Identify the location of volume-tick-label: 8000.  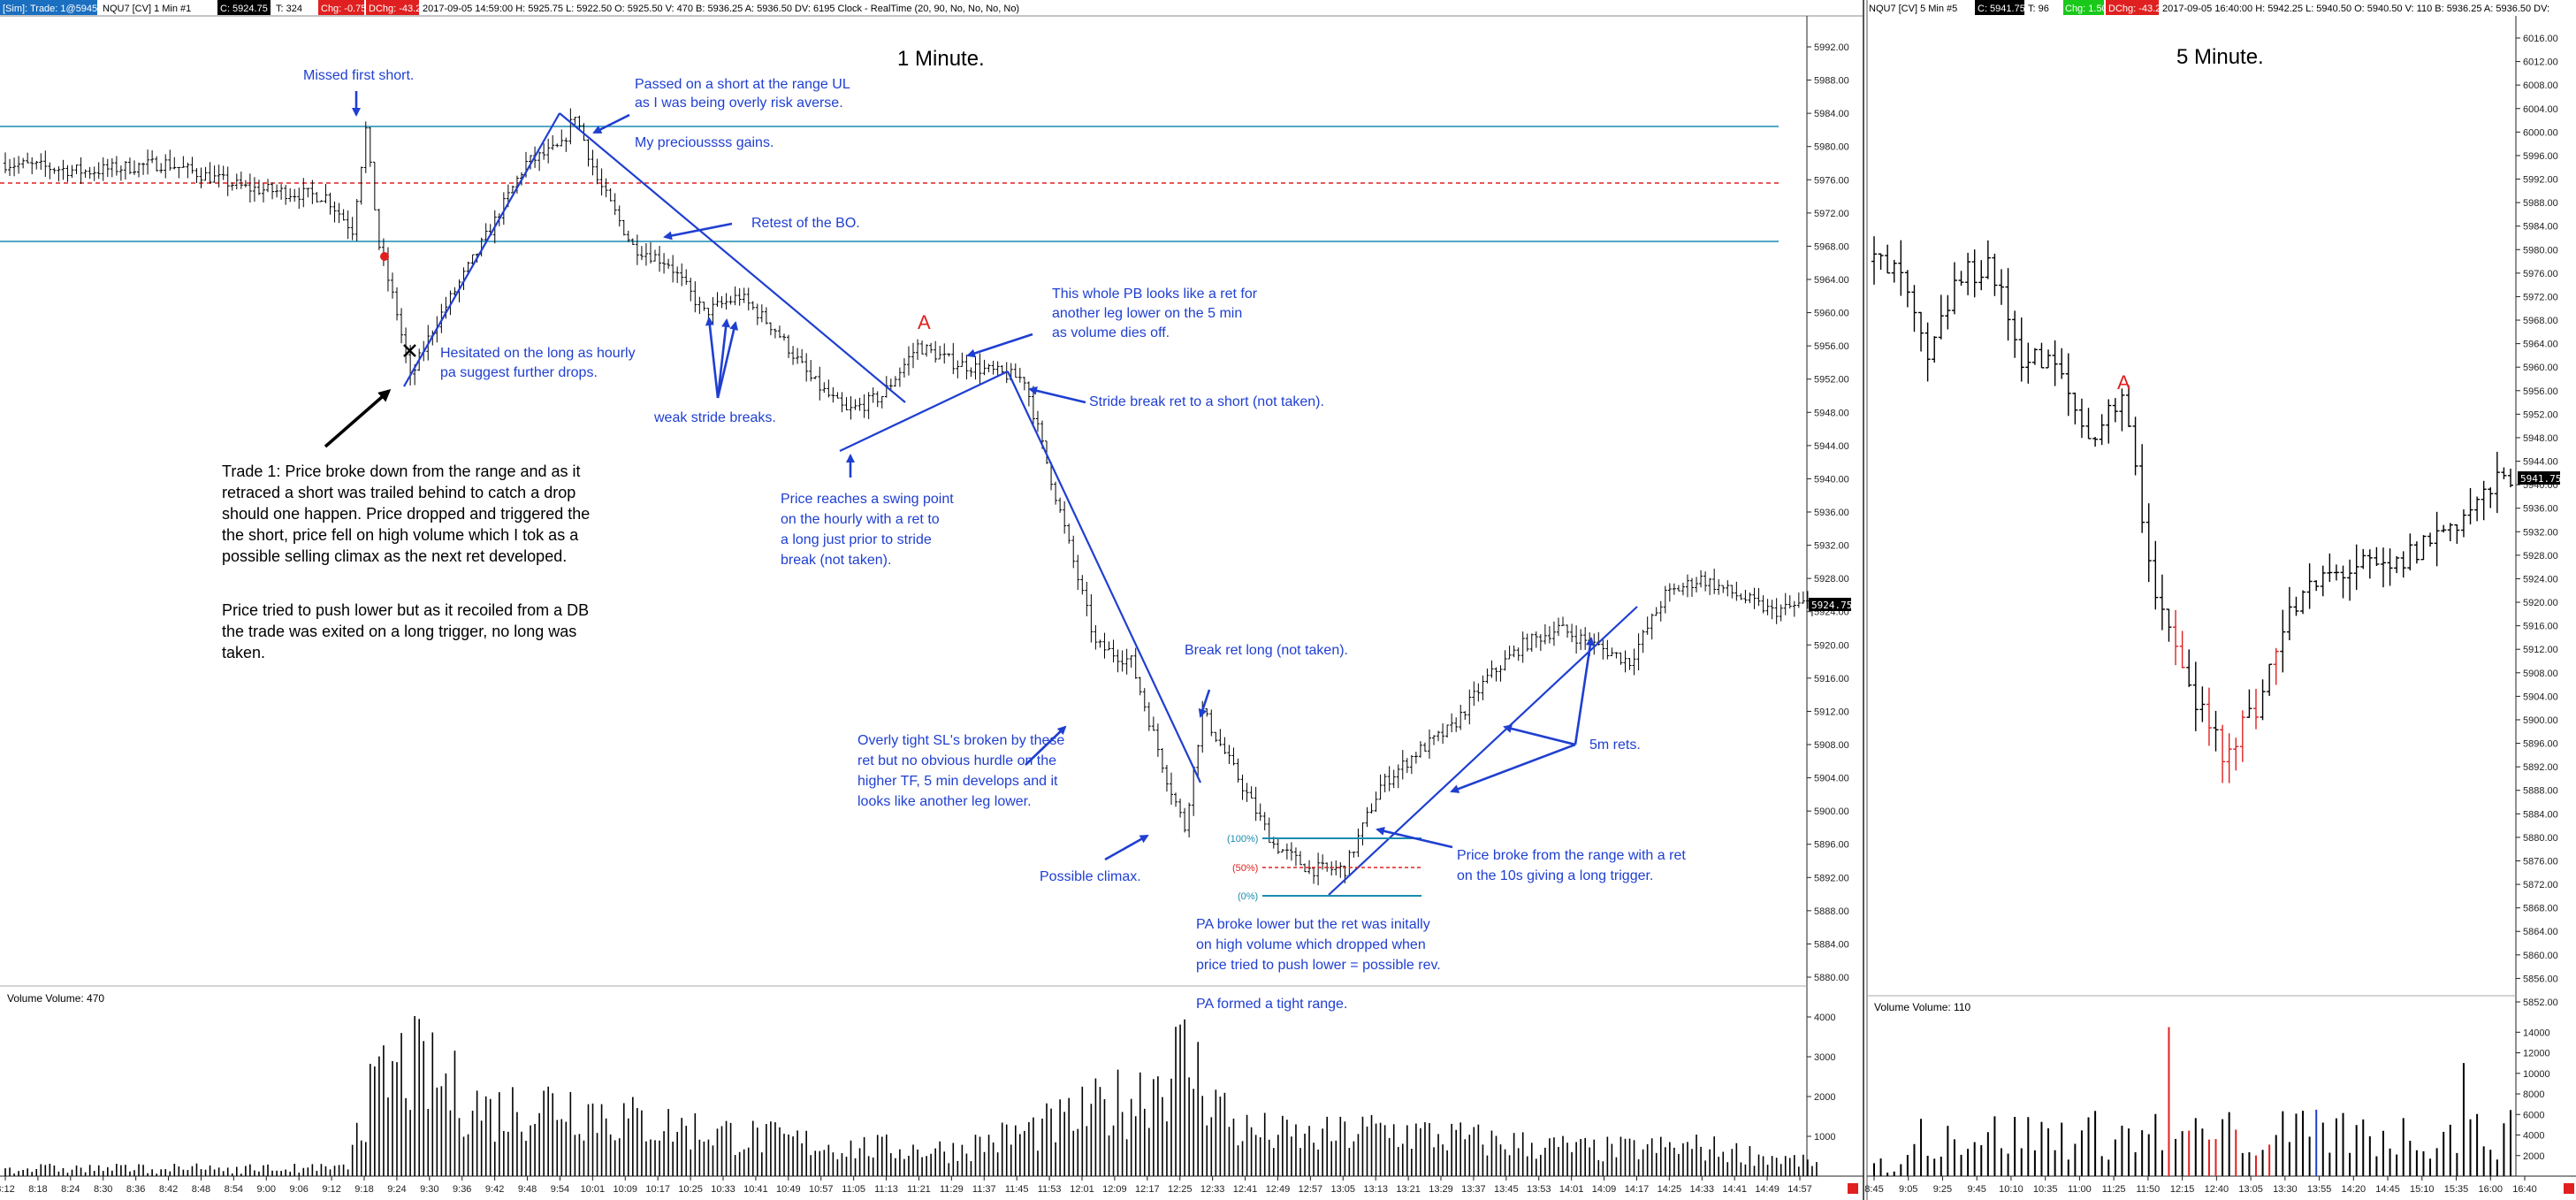
(2533, 1094).